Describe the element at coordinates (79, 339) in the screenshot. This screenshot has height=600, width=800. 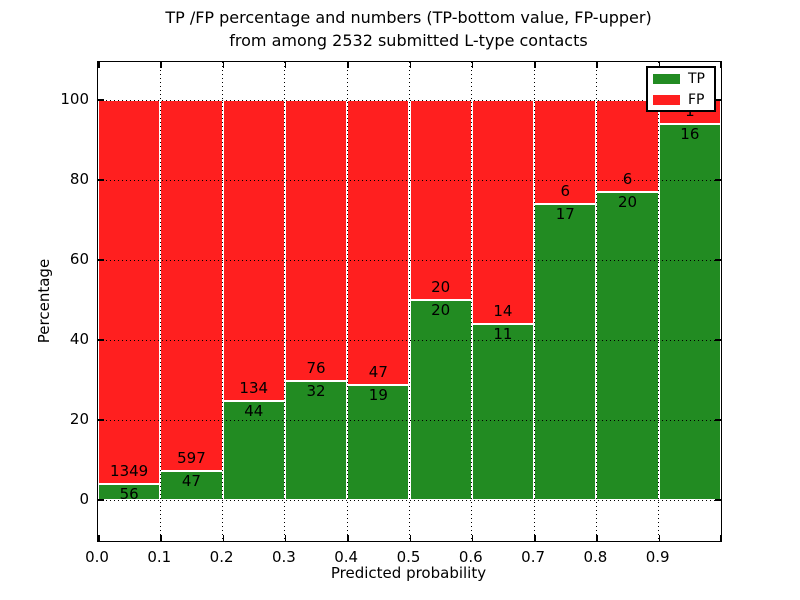
I see `y-tick-label: 40` at that location.